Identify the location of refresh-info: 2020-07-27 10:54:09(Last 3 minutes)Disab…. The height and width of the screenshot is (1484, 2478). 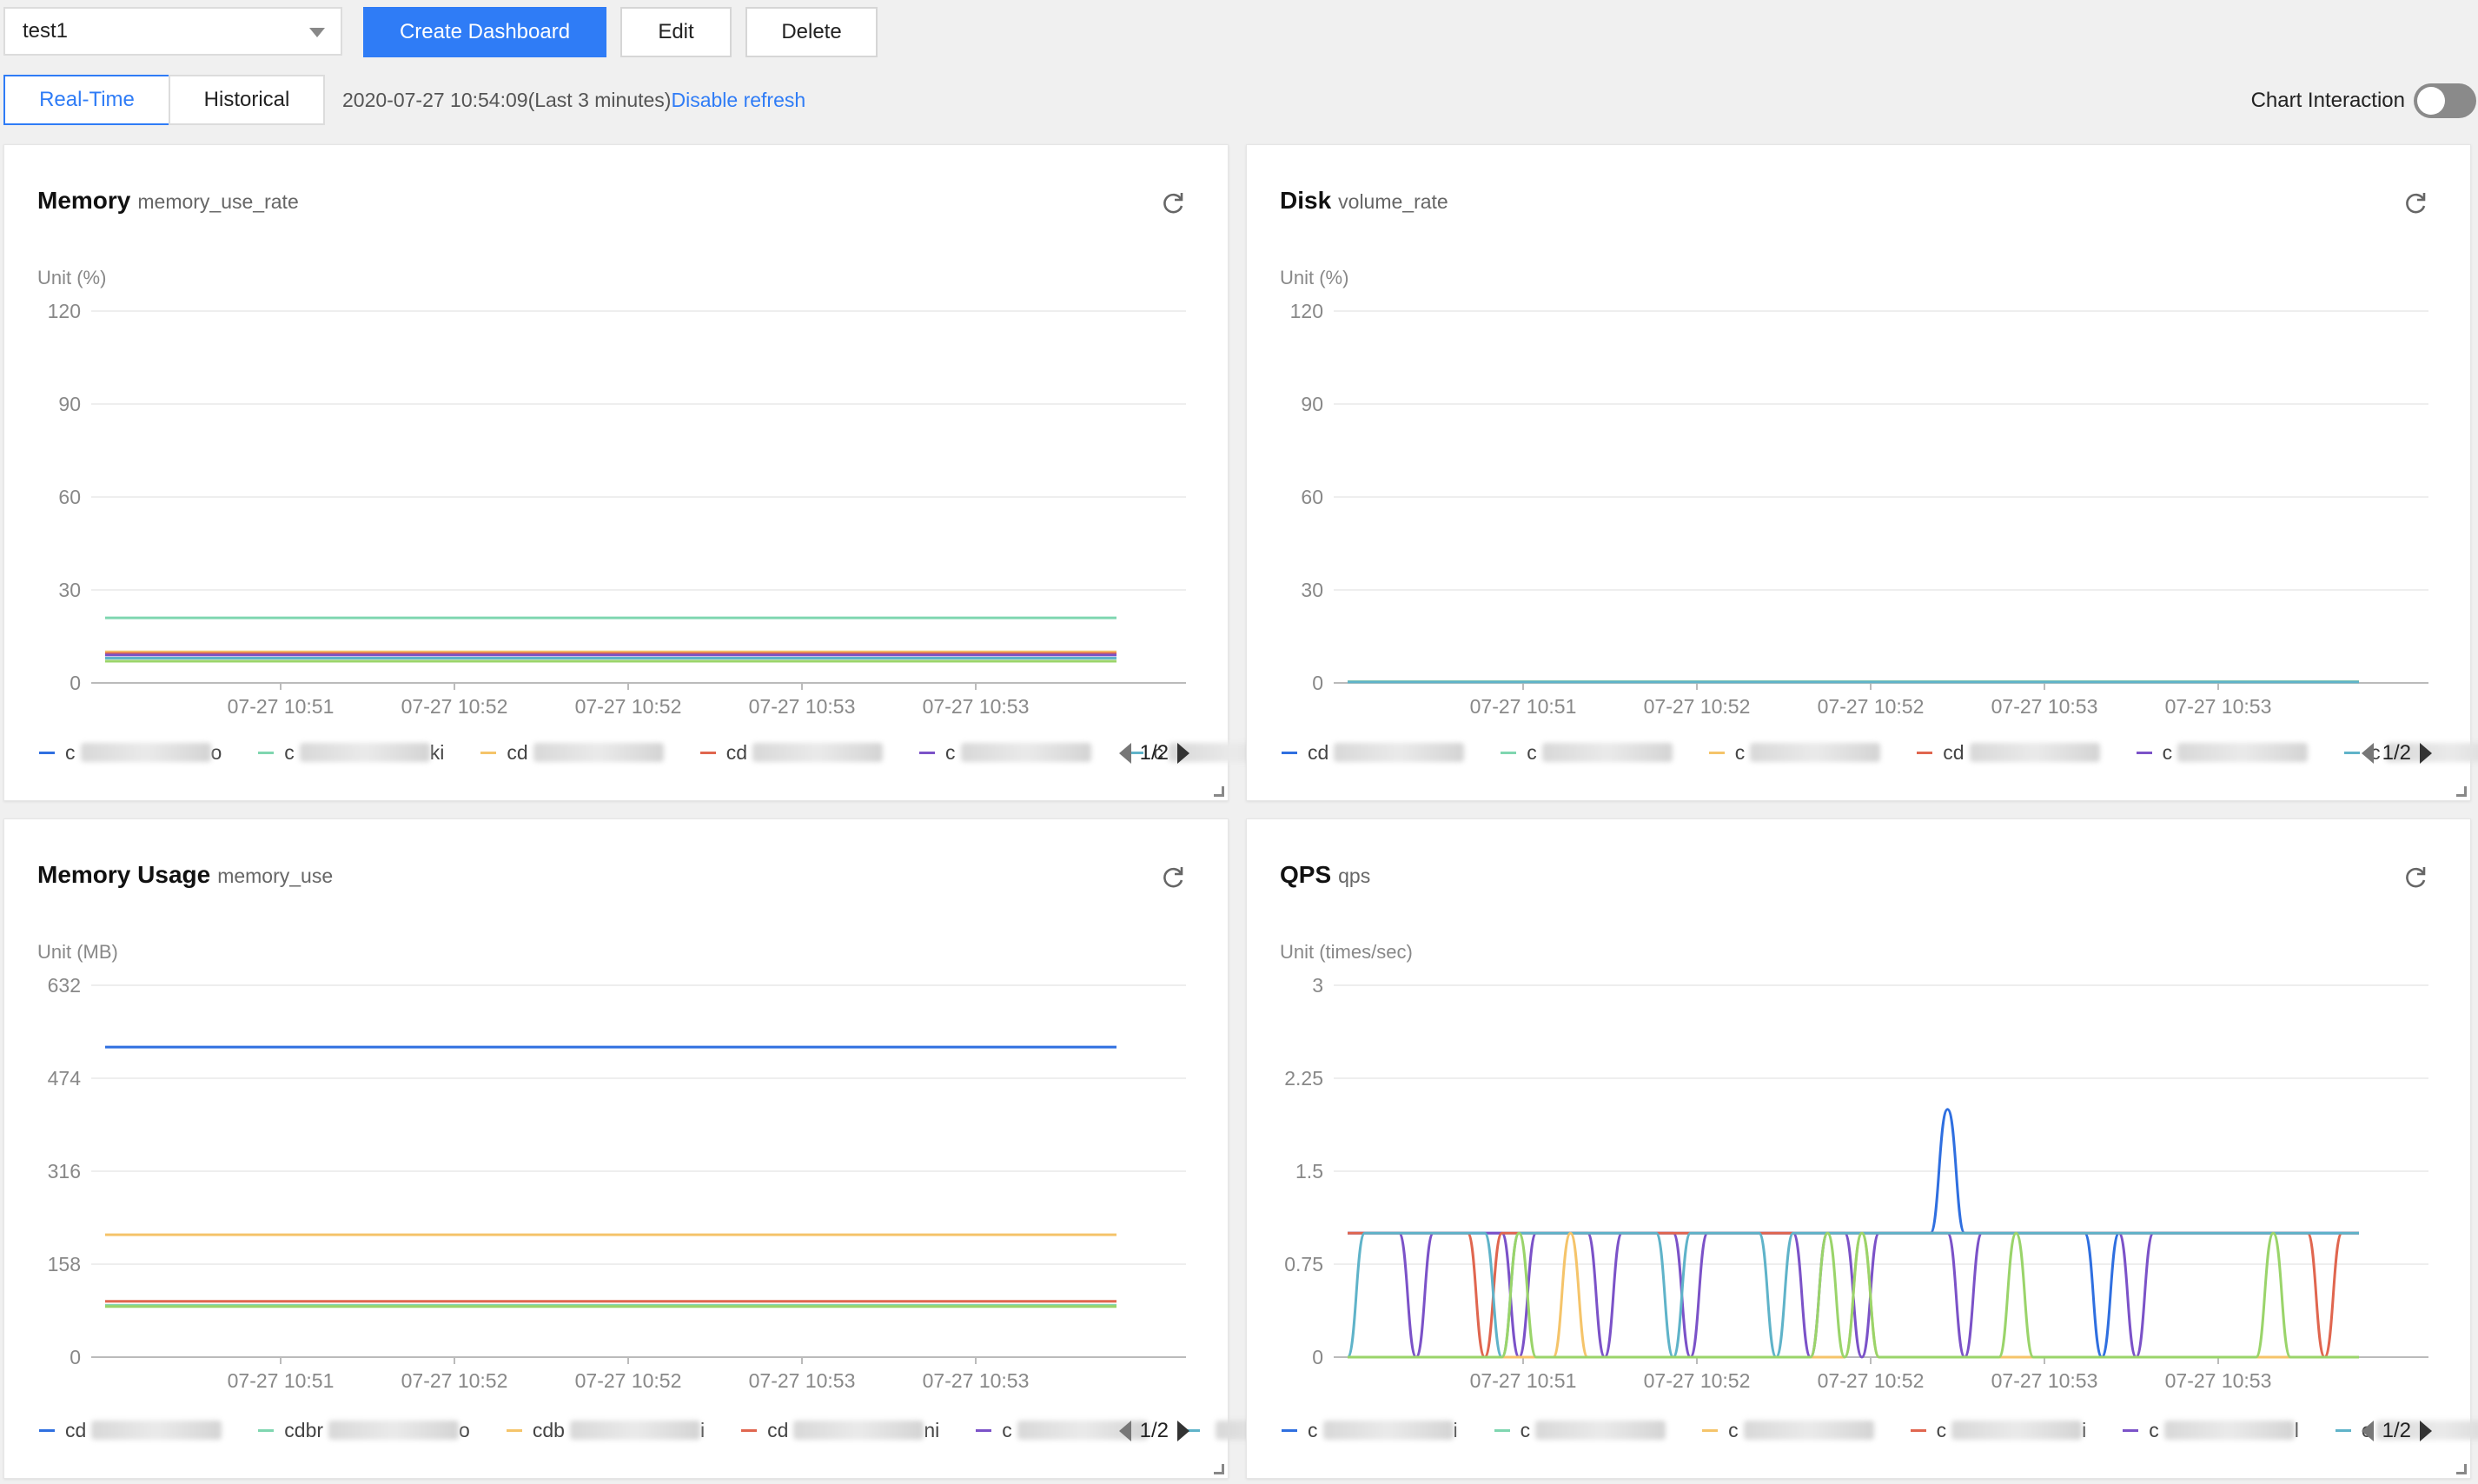
(573, 100).